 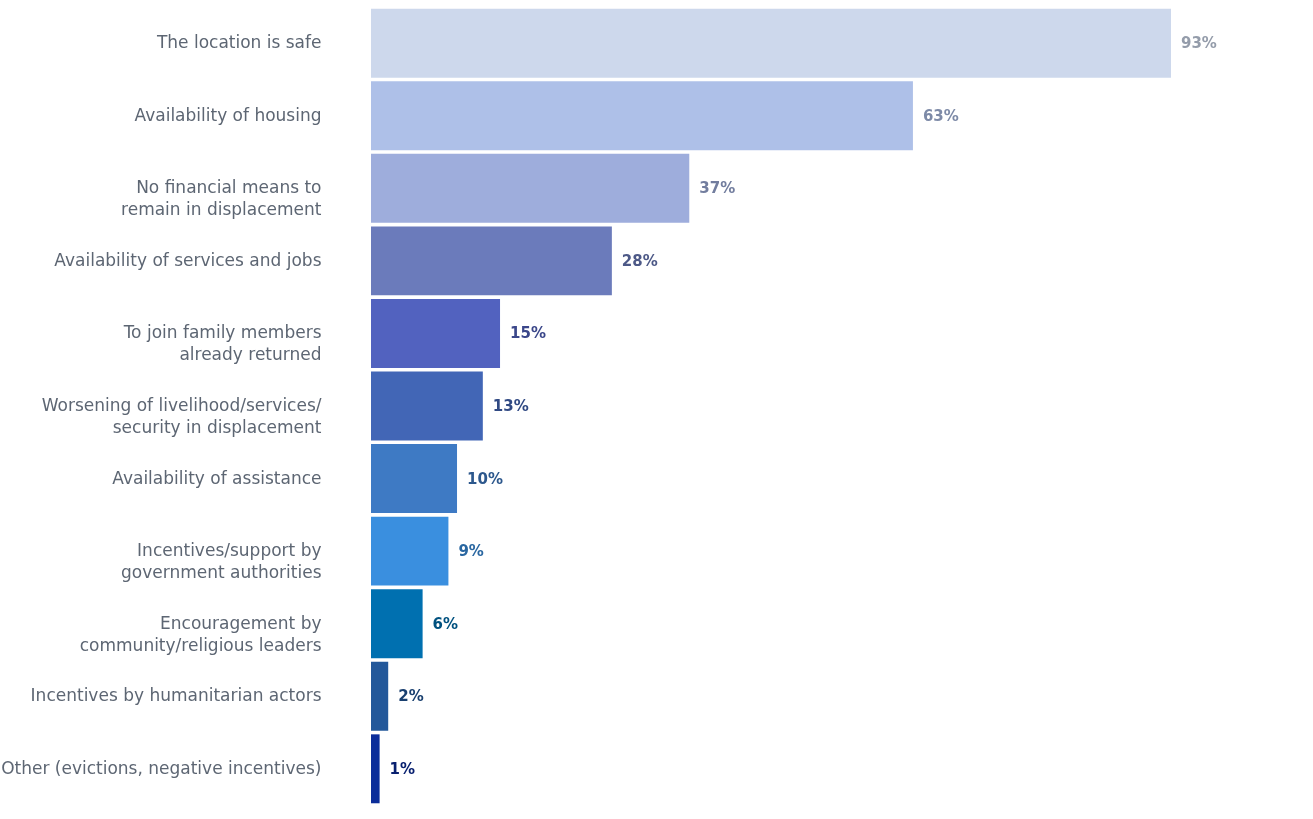 I want to click on data-label: 2%, so click(x=411, y=696).